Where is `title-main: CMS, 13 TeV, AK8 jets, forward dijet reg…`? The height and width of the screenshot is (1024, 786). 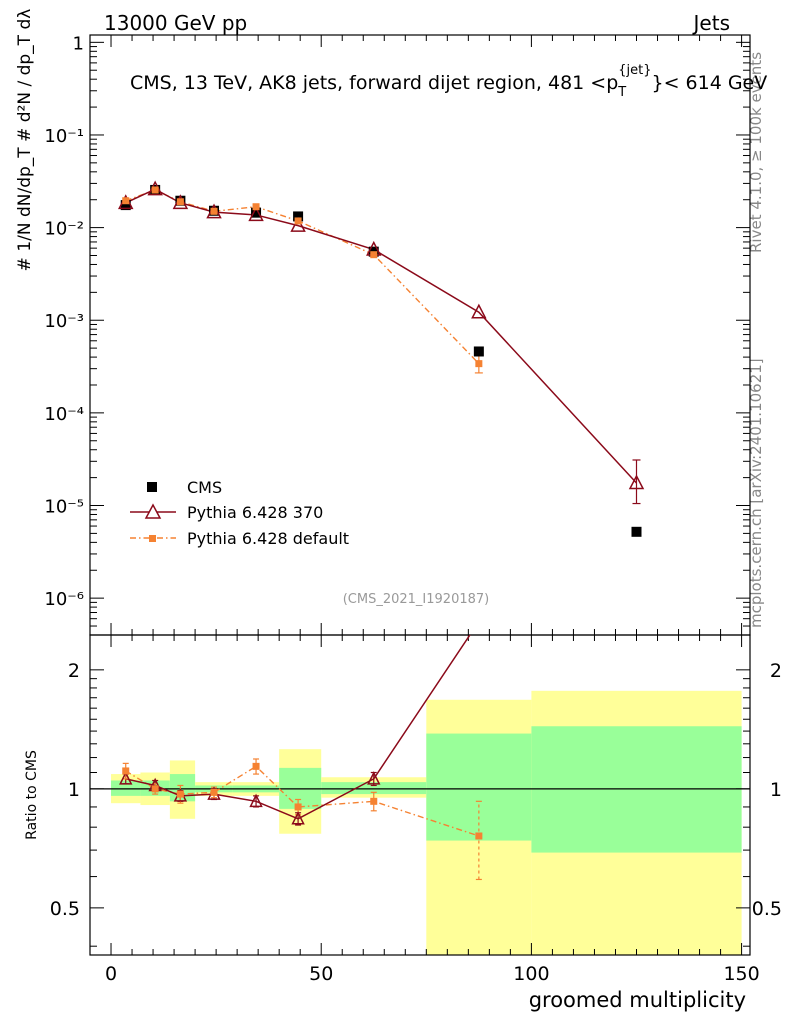
title-main: CMS, 13 TeV, AK8 jets, forward dijet reg… is located at coordinates (374, 83).